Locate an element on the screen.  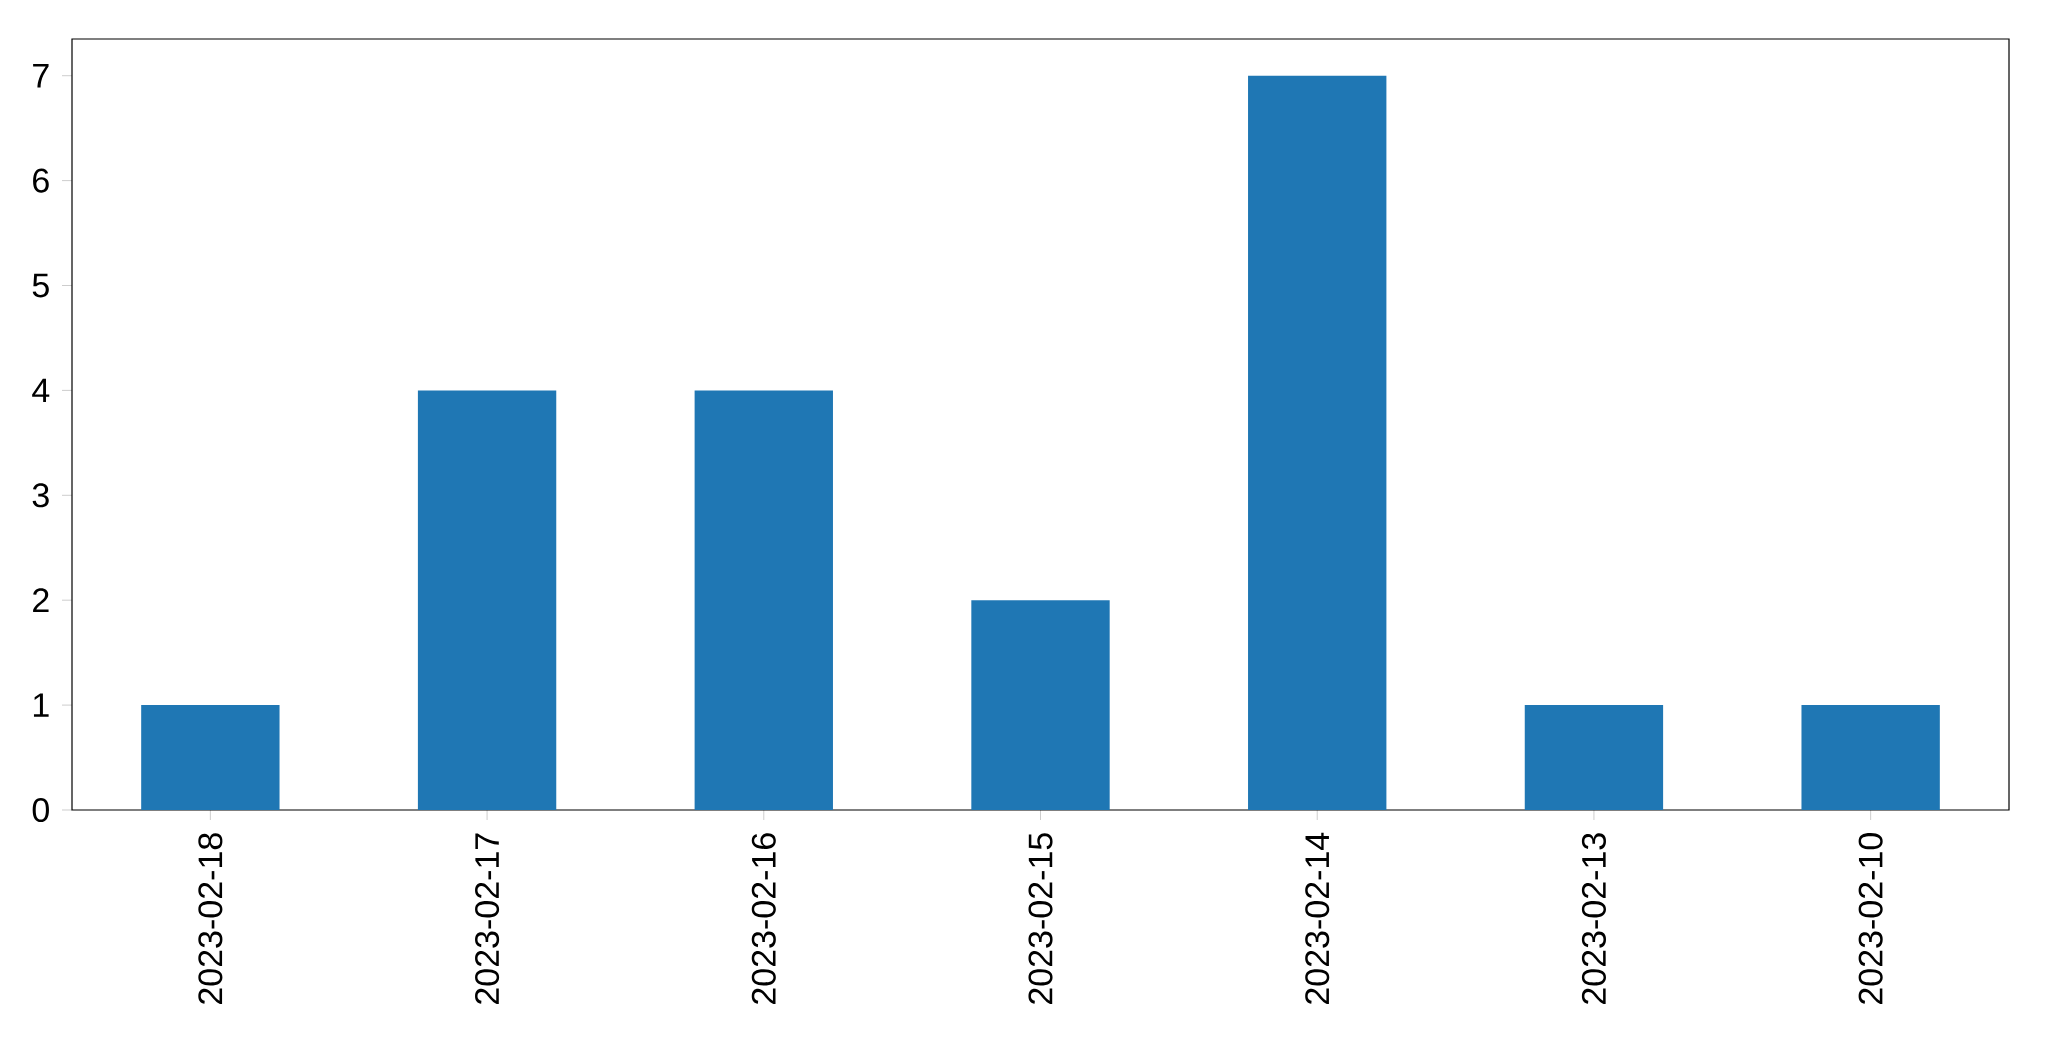
y-tick-label: 6 is located at coordinates (41, 180).